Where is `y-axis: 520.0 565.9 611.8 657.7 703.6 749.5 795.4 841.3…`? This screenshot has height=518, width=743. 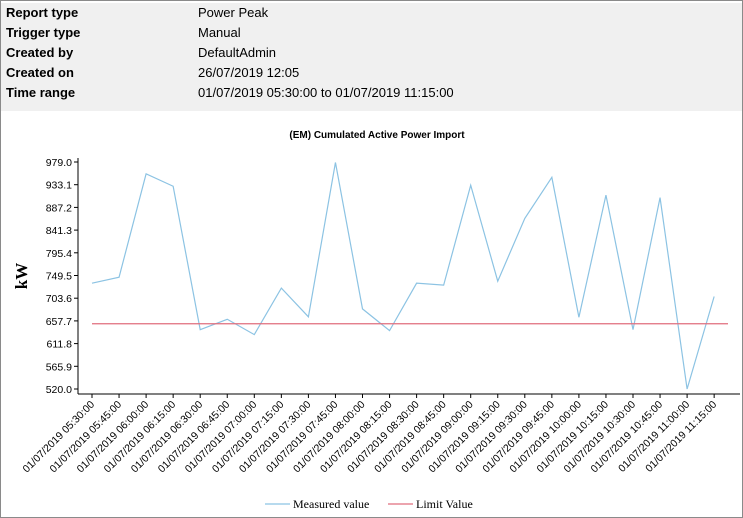 y-axis: 520.0 565.9 611.8 657.7 703.6 749.5 795.4 841.3… is located at coordinates (62, 276).